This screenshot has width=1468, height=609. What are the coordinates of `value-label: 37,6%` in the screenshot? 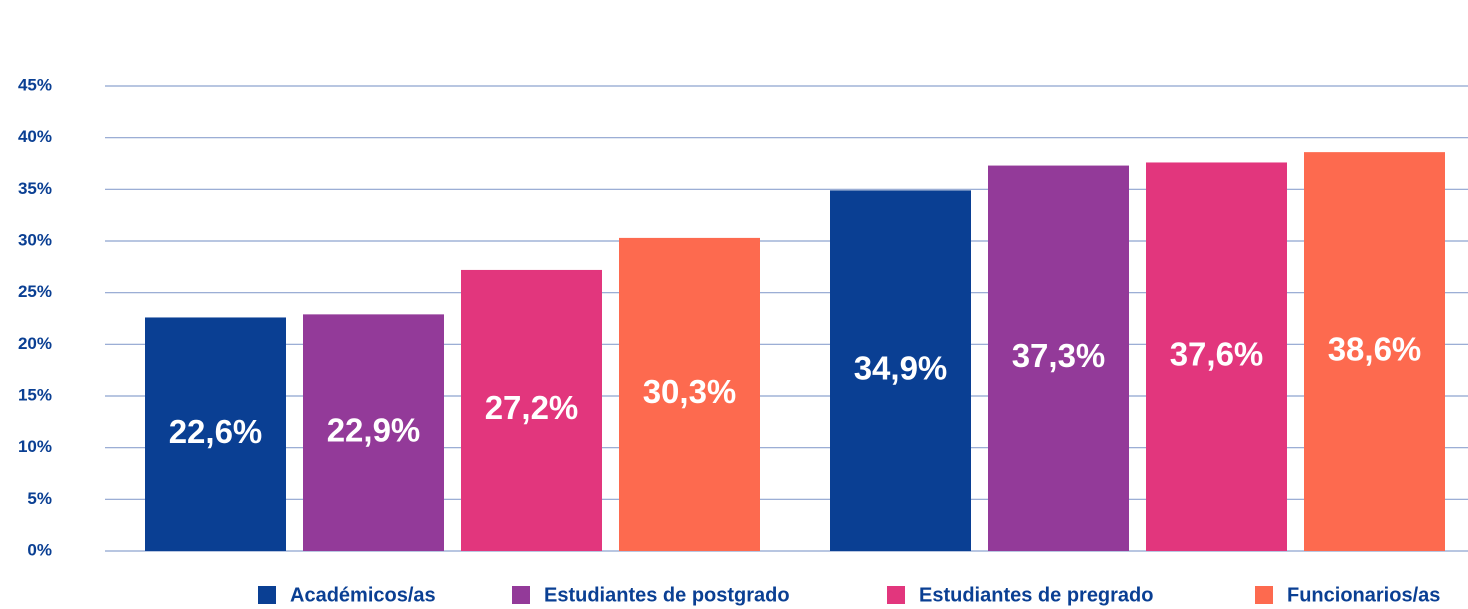 It's located at (1217, 353).